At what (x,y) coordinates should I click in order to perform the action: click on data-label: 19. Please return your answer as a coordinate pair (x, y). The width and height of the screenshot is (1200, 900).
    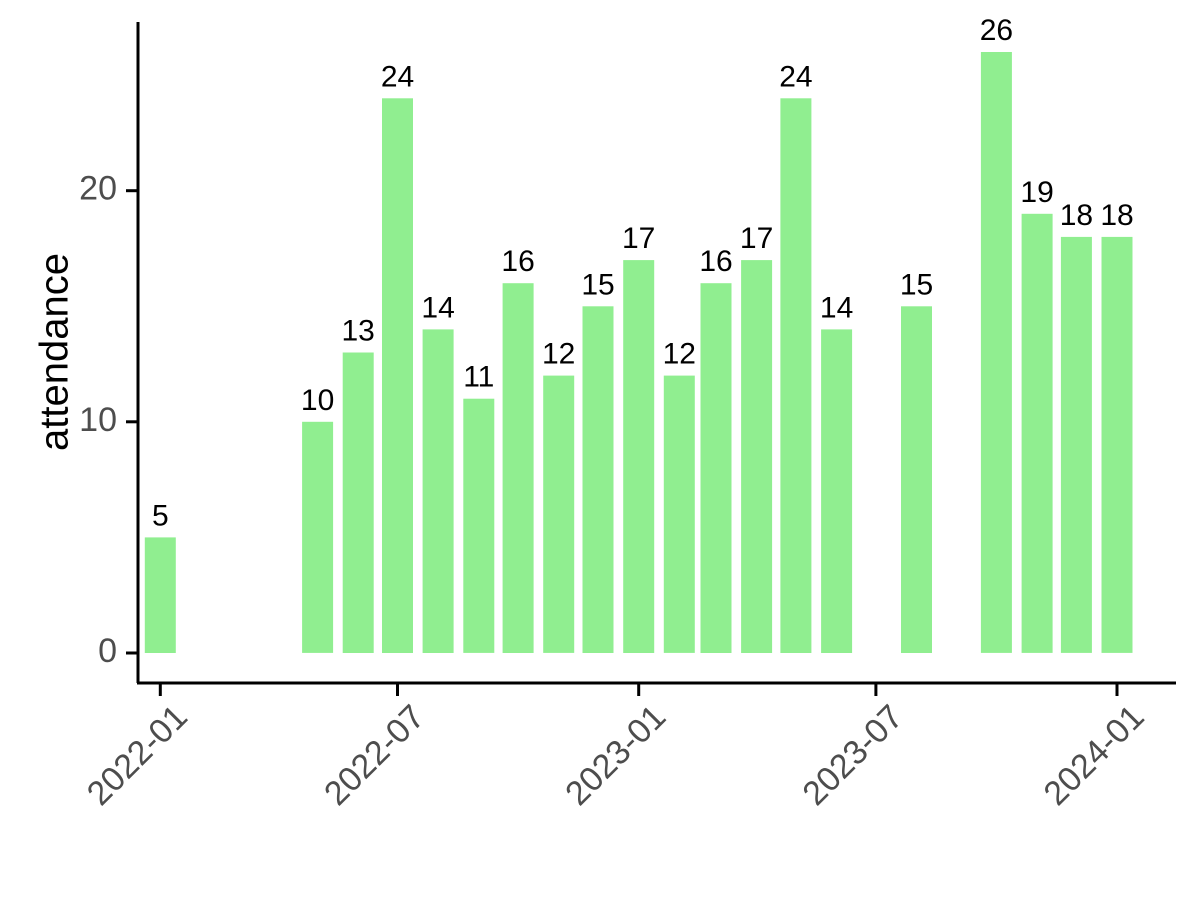
    Looking at the image, I should click on (1036, 192).